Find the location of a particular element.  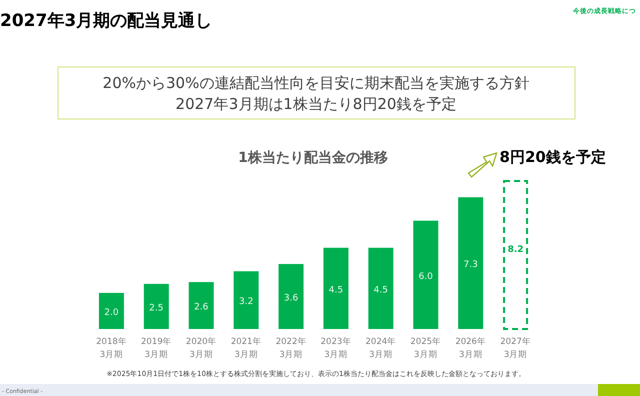

data-label: 2.0 is located at coordinates (111, 313).